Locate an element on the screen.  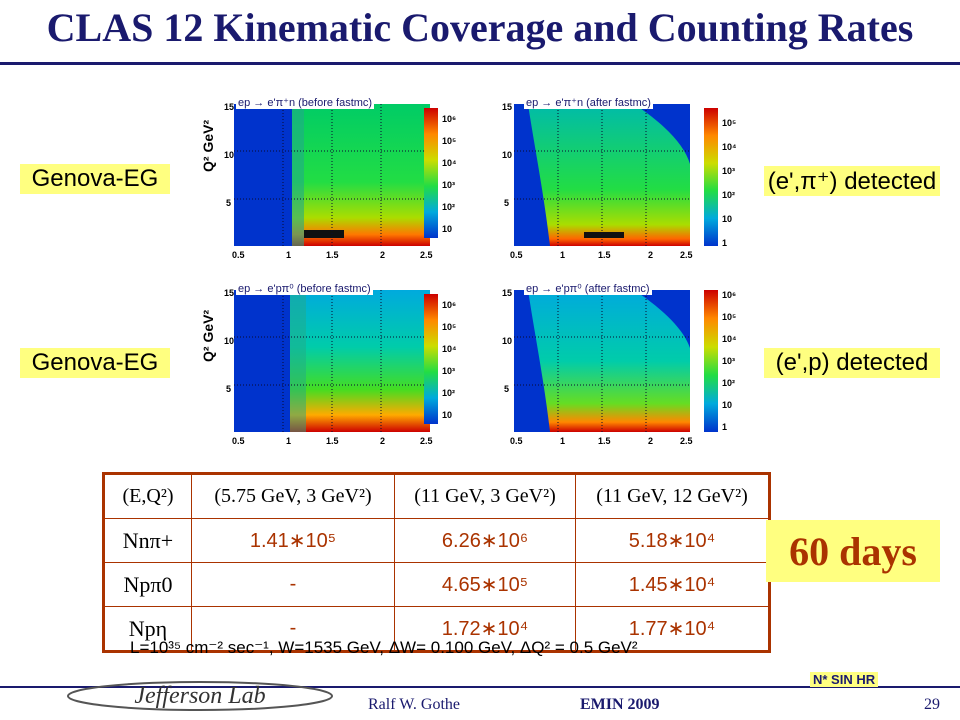
table-cell: 1.72∗10⁴ is located at coordinates (485, 629).